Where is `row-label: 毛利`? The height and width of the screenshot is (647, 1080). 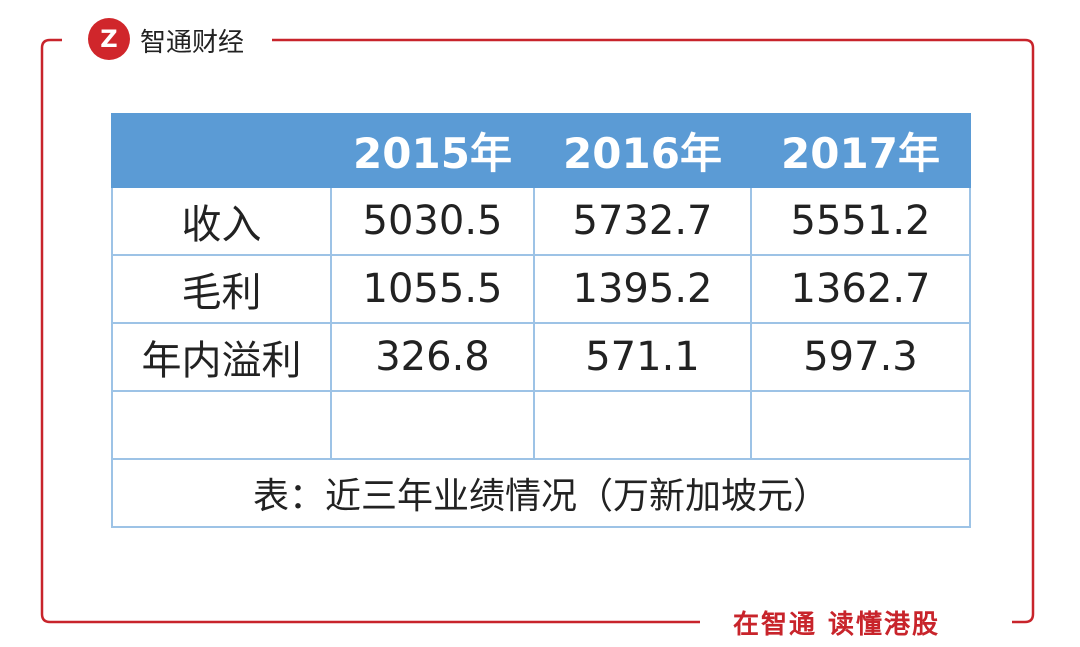
row-label: 毛利 is located at coordinates (221, 289).